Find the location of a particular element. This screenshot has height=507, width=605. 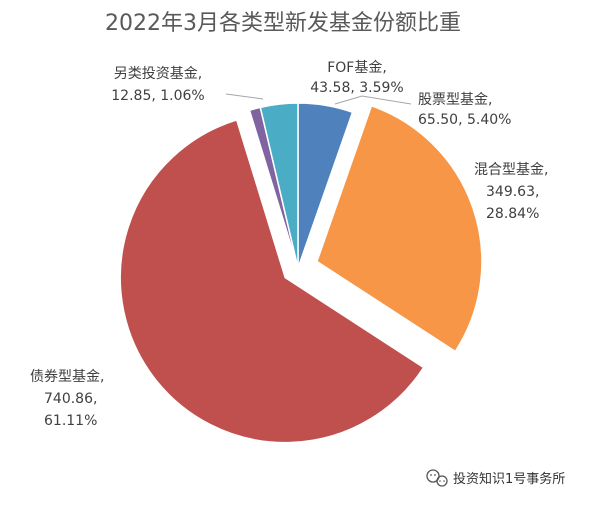

pie-slice-teal is located at coordinates (279, 185).